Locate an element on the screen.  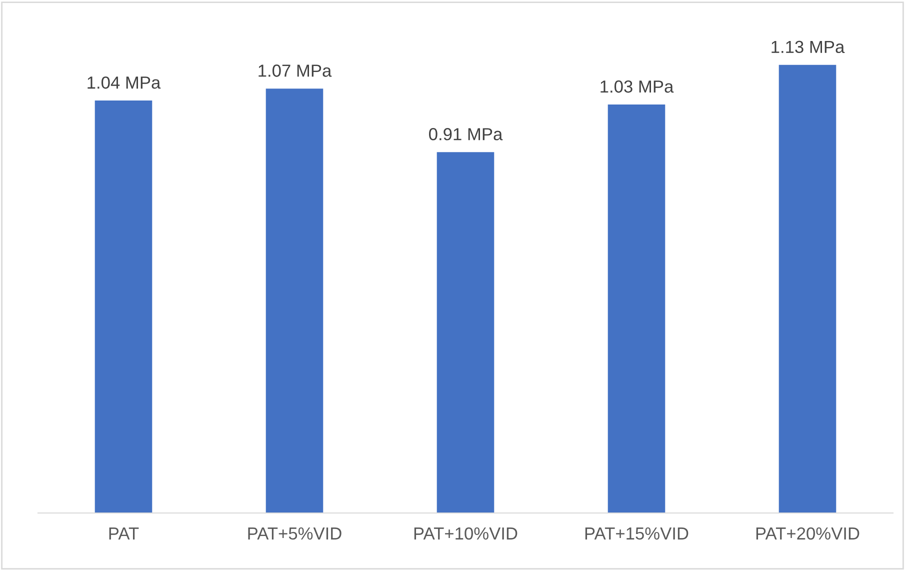
data-label: 1.04 MPa is located at coordinates (124, 82).